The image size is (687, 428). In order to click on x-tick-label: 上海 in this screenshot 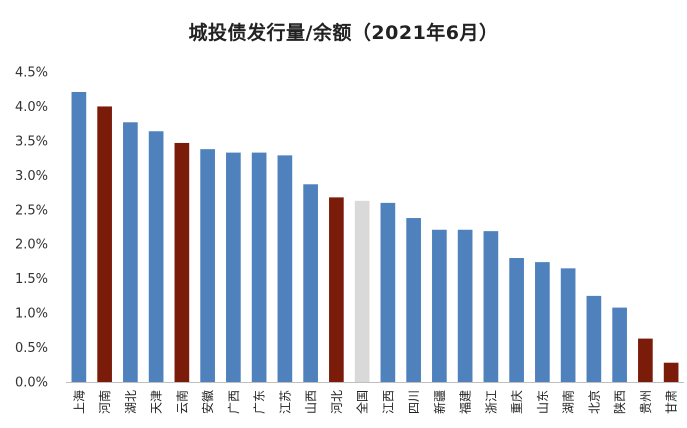, I will do `click(78, 402)`.